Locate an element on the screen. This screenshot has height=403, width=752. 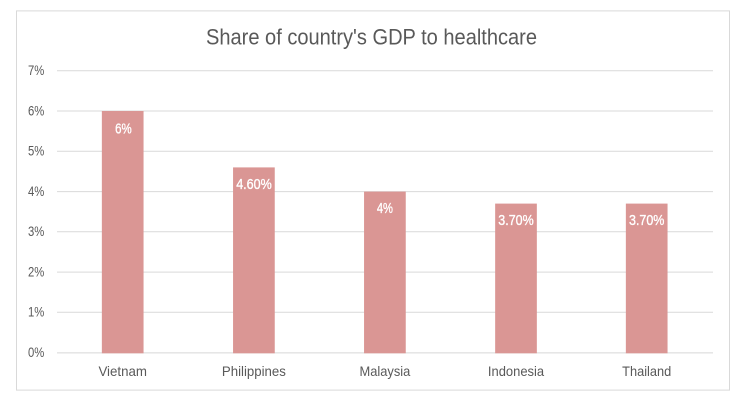
svg-text: Malaysia is located at coordinates (385, 371).